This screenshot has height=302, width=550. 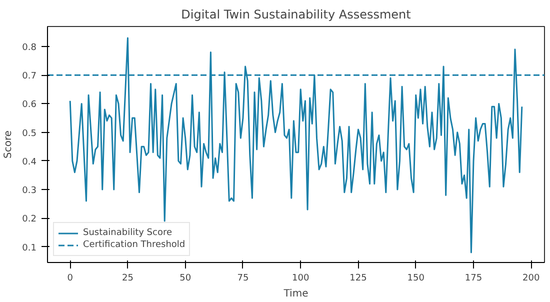 What do you see at coordinates (358, 279) in the screenshot?
I see `x-tick-label: 125` at bounding box center [358, 279].